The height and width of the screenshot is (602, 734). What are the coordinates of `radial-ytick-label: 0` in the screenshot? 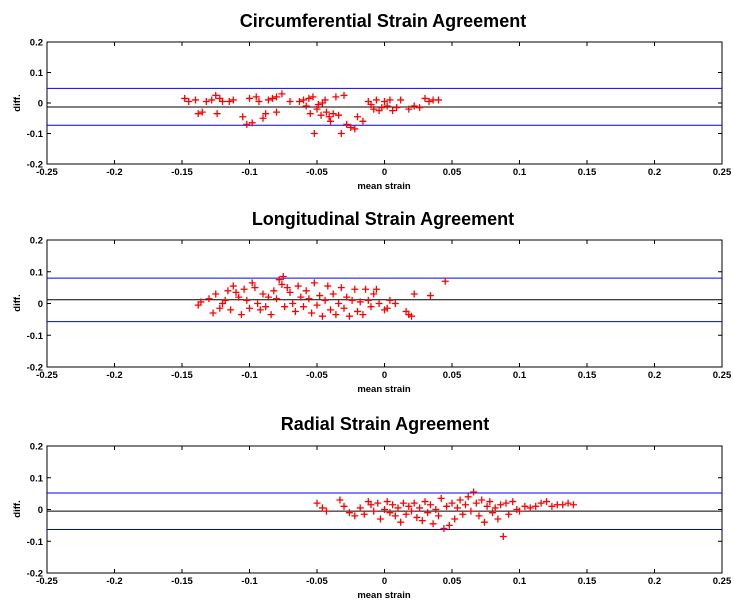 It's located at (40, 510).